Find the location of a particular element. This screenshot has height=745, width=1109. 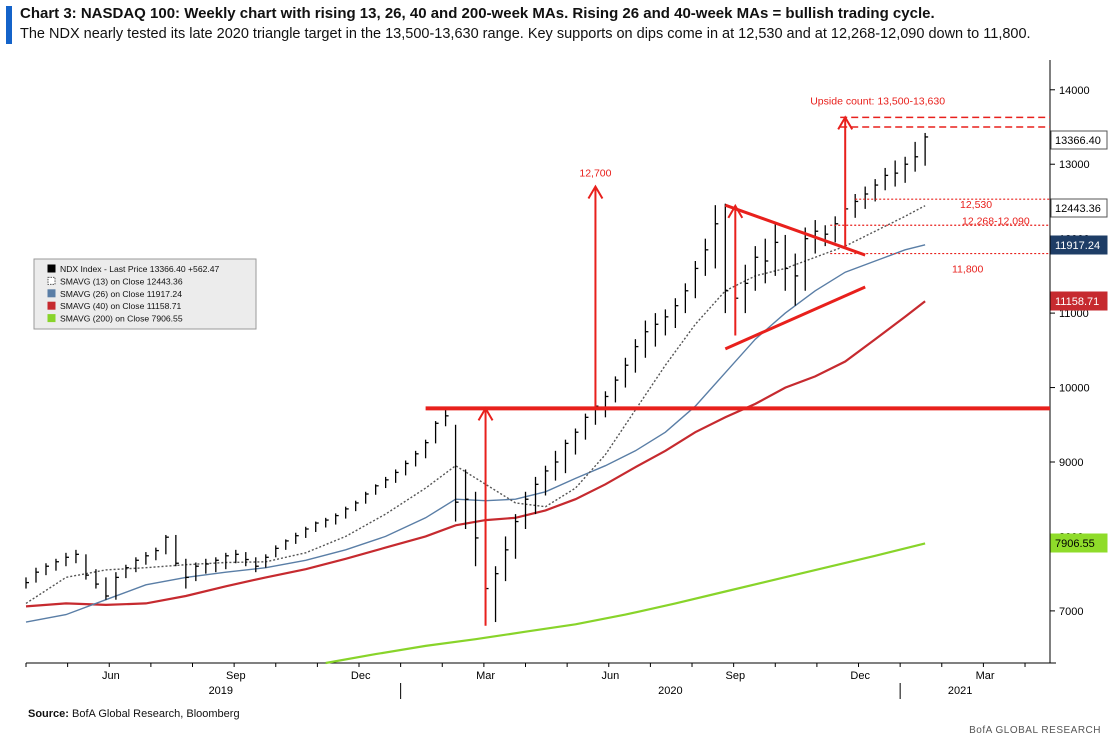

sma200-last-value-tag is located at coordinates (1079, 543).